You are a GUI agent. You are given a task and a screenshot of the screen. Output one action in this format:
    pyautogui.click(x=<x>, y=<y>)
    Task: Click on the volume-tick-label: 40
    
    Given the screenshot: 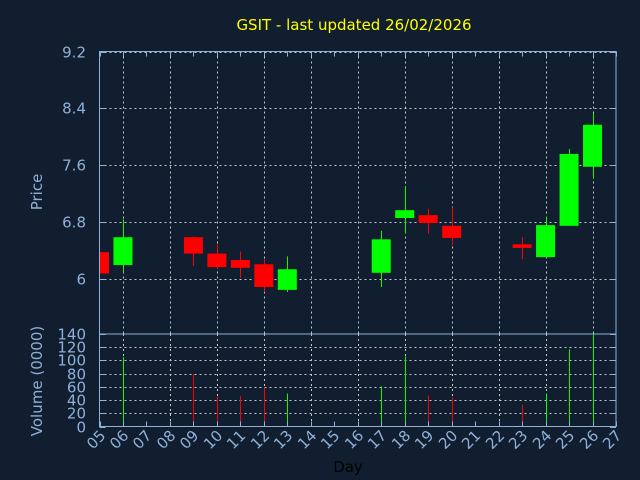 What is the action you would take?
    pyautogui.click(x=76, y=401)
    